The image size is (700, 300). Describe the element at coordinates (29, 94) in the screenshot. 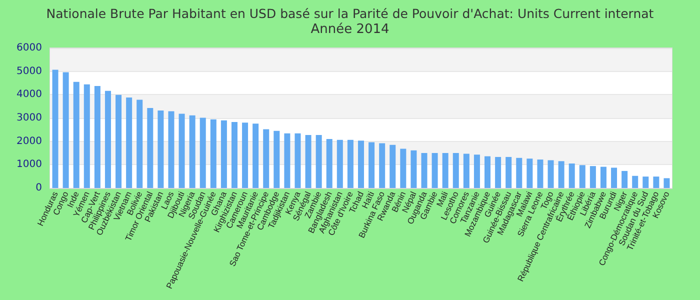

I see `y-tick-label: 4000` at that location.